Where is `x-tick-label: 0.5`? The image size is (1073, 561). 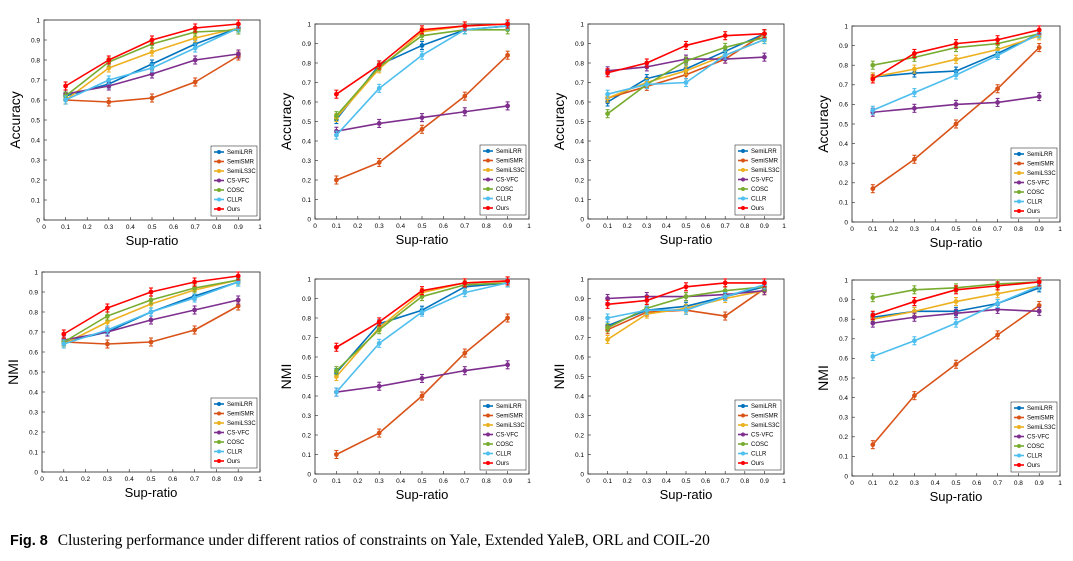
x-tick-label: 0.5 is located at coordinates (685, 226).